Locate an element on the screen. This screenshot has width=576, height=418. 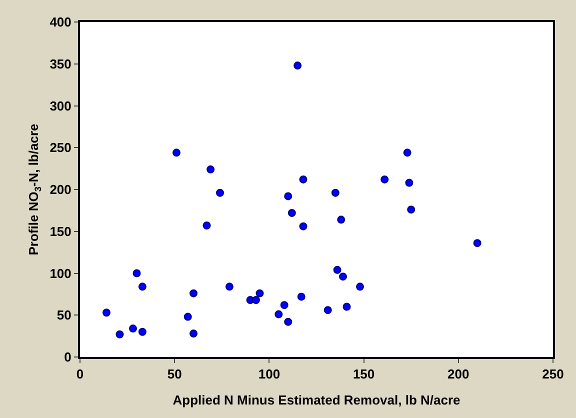
x-tick-label: 200 is located at coordinates (459, 374).